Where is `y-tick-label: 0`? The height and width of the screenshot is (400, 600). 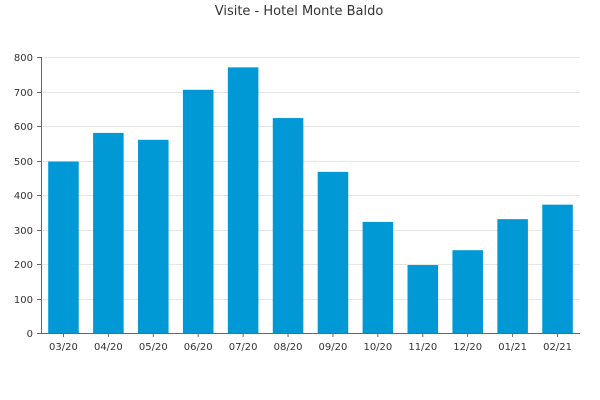
y-tick-label: 0 is located at coordinates (30, 334).